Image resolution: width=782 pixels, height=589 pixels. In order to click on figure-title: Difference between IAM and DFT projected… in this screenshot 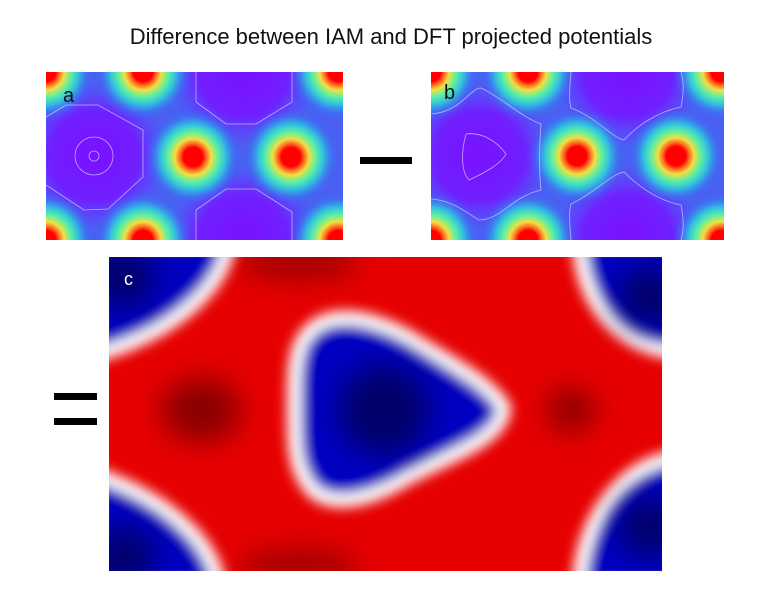, I will do `click(391, 36)`.